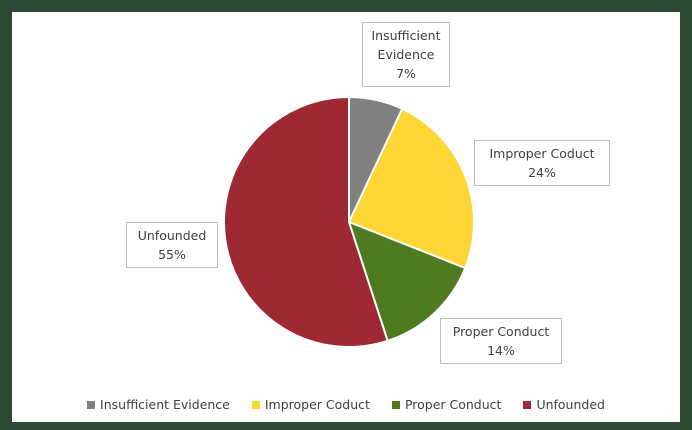 Image resolution: width=692 pixels, height=430 pixels. What do you see at coordinates (570, 404) in the screenshot?
I see `legend-label: Unfounded` at bounding box center [570, 404].